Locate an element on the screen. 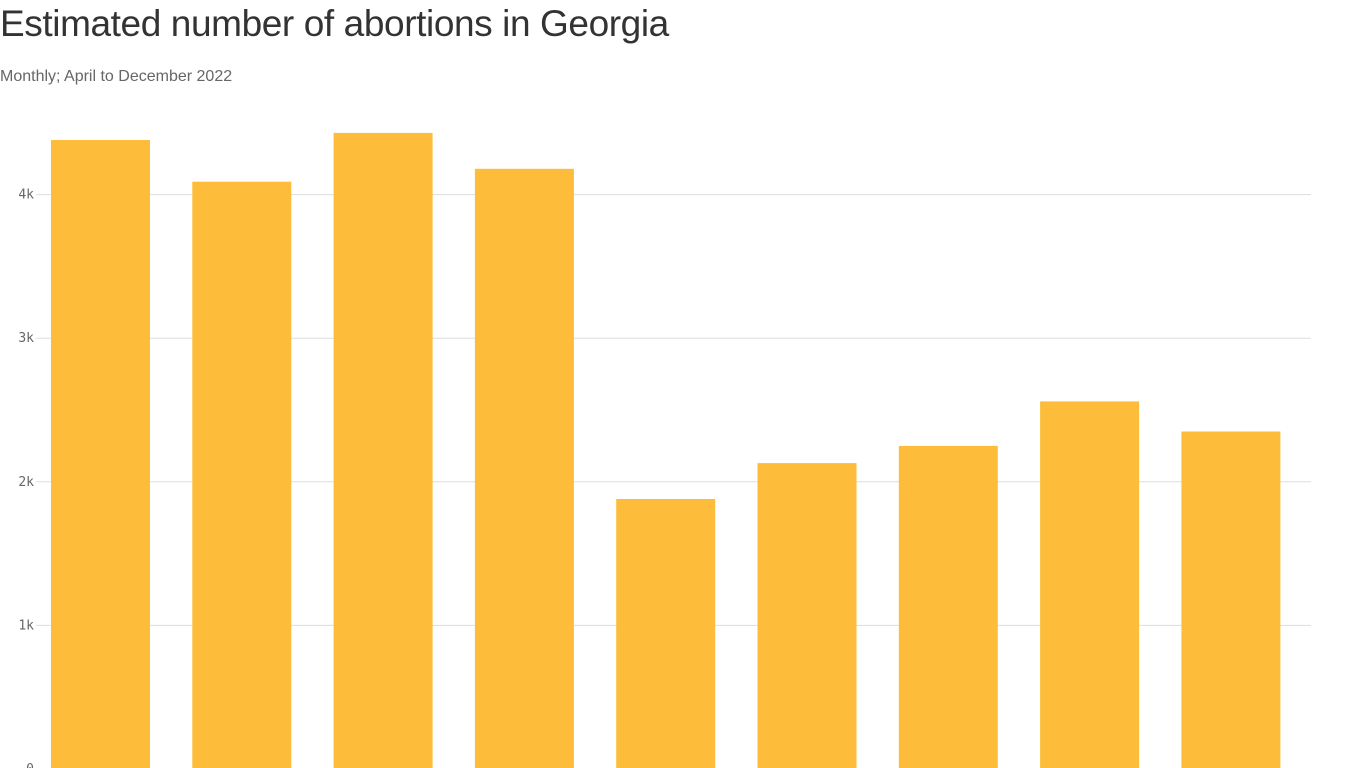 This screenshot has height=768, width=1366. chart-title: Estimated number of abortions in Georgia is located at coordinates (334, 23).